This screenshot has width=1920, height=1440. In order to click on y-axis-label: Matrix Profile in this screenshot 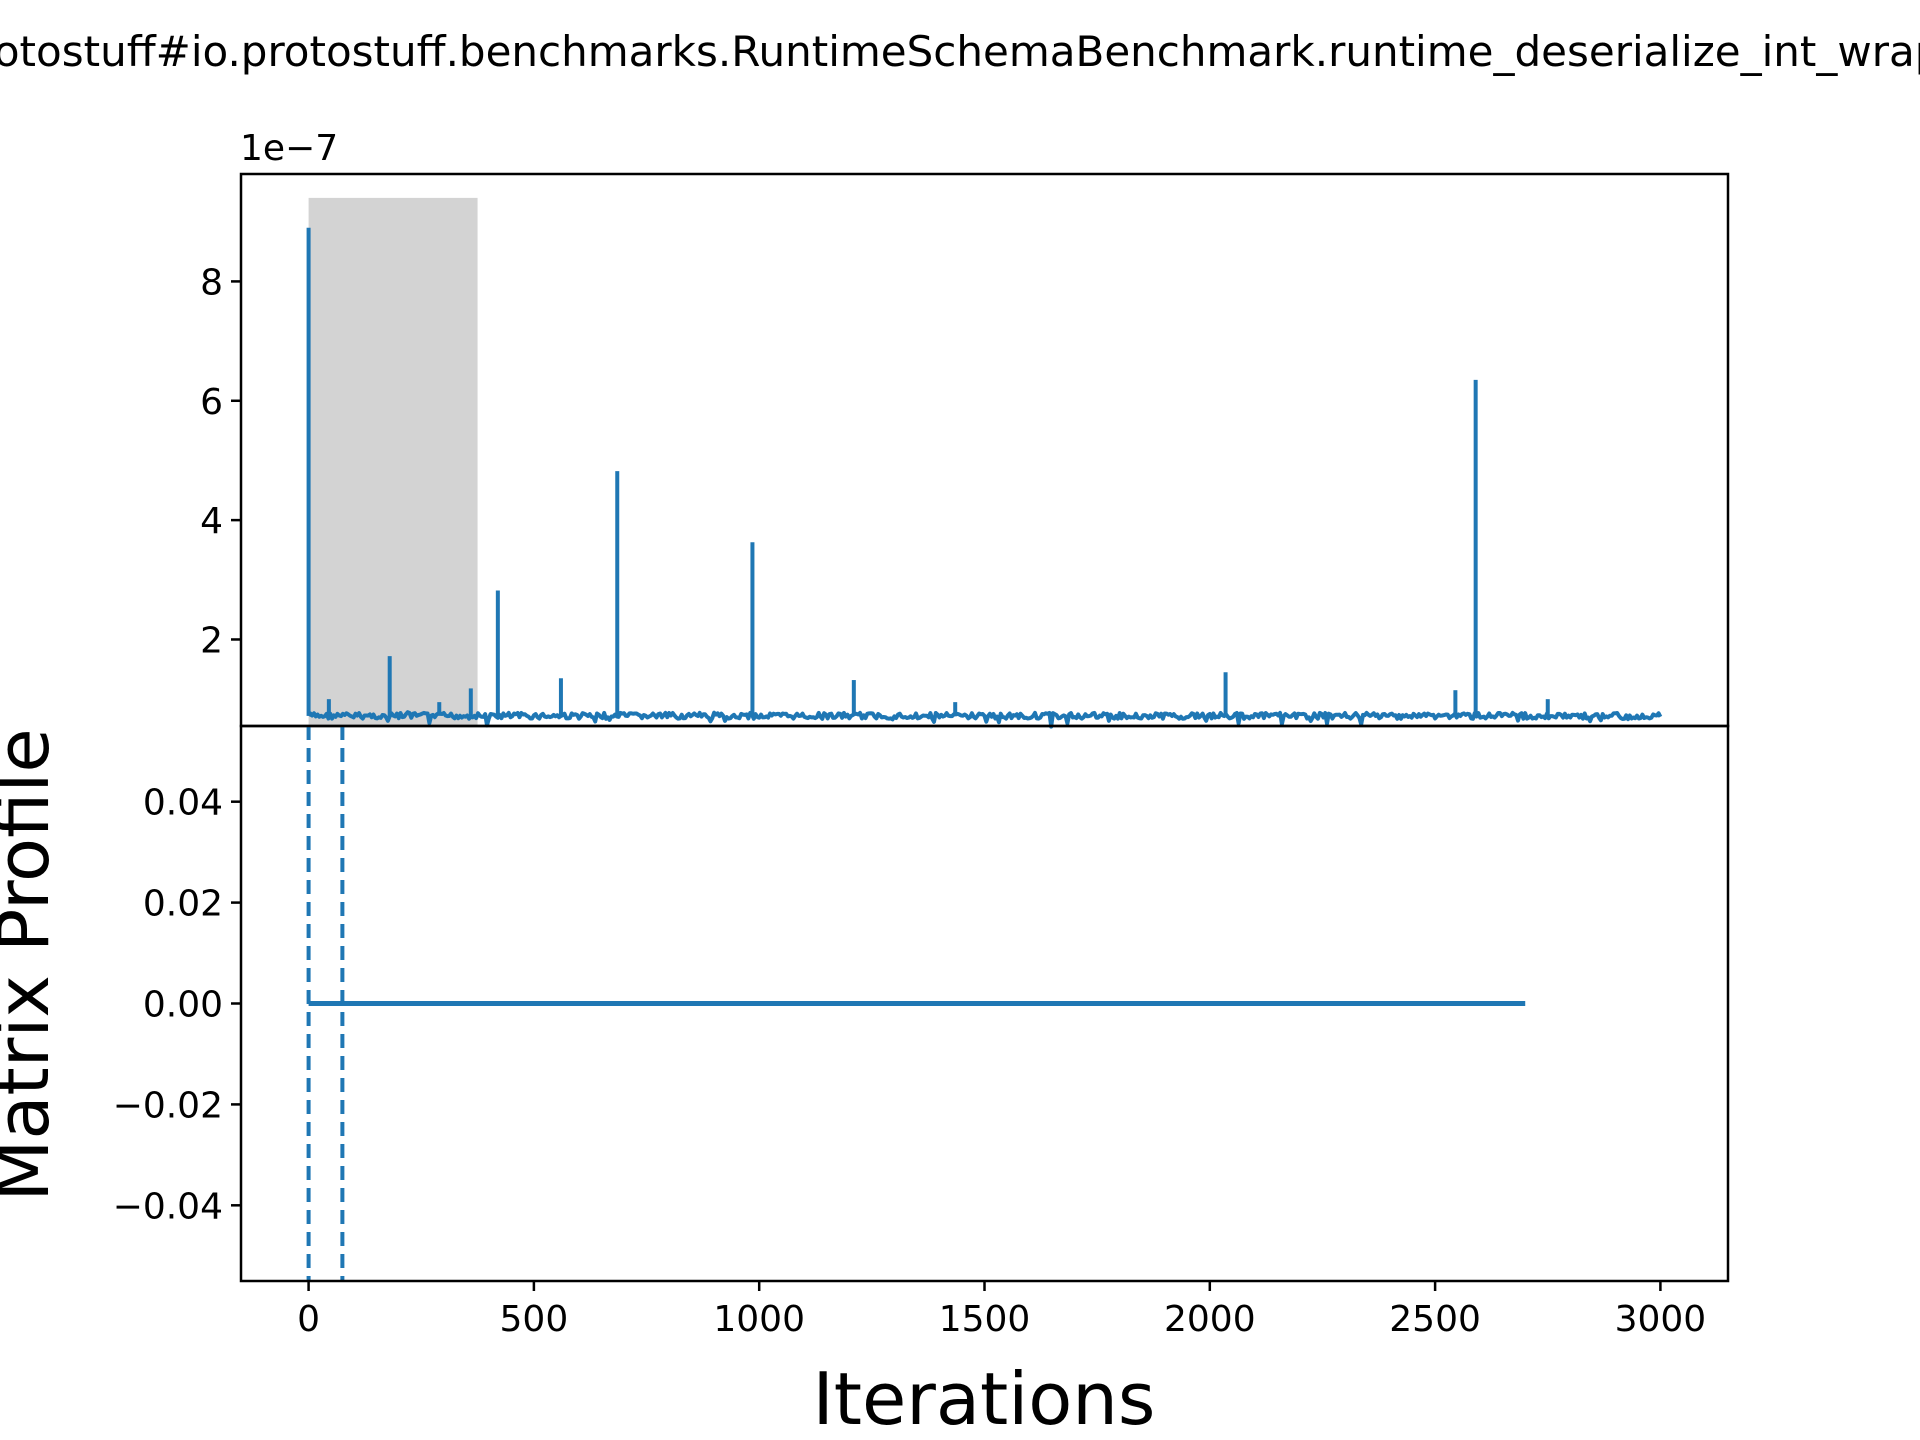, I will do `click(32, 964)`.